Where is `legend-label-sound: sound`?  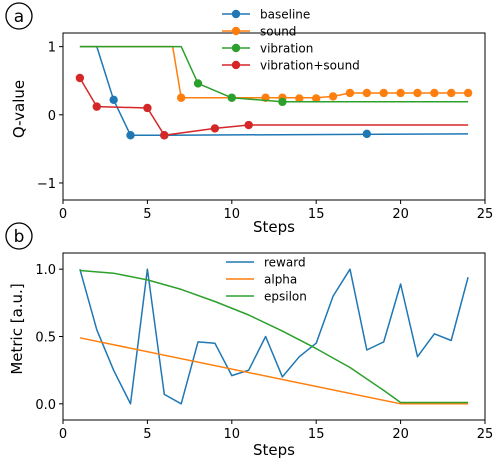
legend-label-sound: sound is located at coordinates (278, 32).